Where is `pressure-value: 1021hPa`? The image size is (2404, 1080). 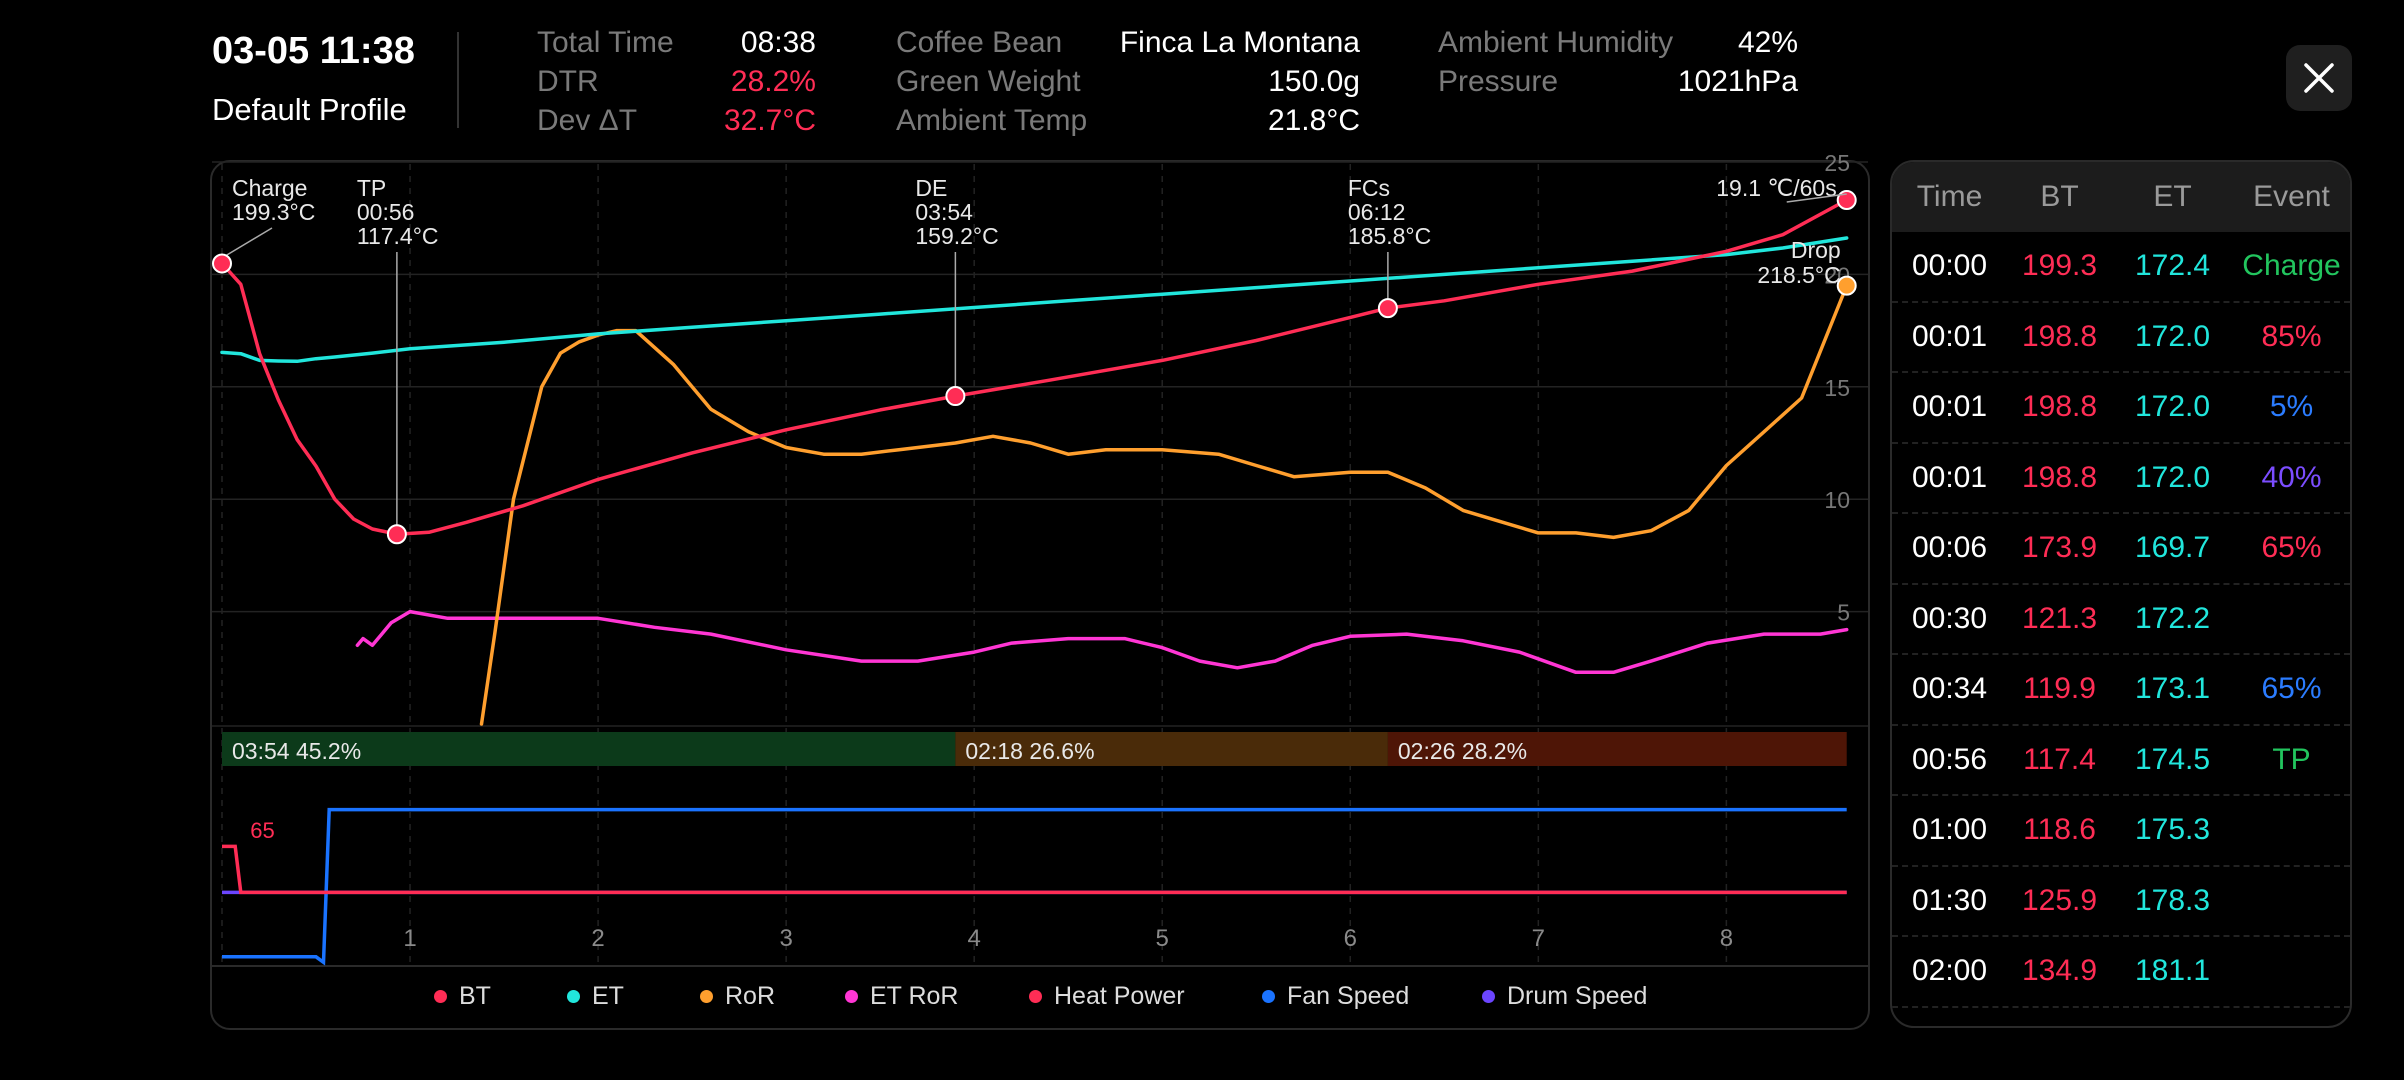 pressure-value: 1021hPa is located at coordinates (1737, 81).